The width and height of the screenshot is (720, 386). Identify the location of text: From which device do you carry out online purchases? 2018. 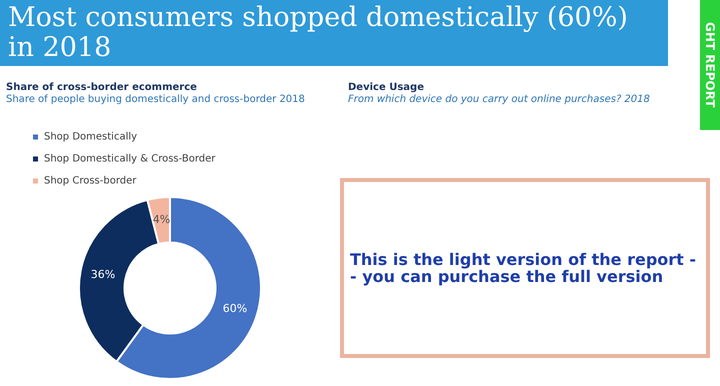
(499, 99).